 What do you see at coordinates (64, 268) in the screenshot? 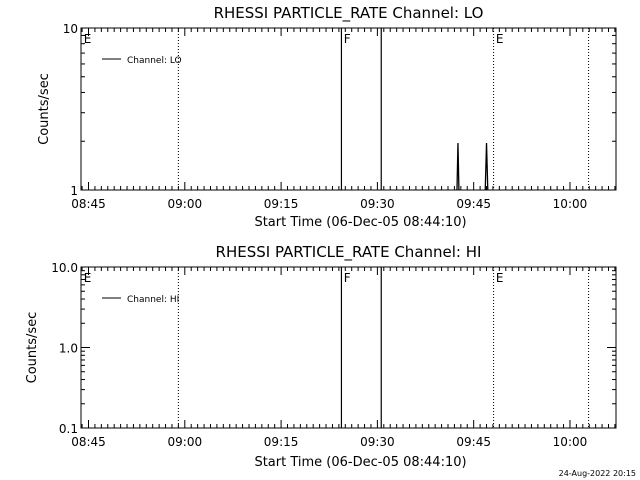
I see `y-tick-label: 10.0` at bounding box center [64, 268].